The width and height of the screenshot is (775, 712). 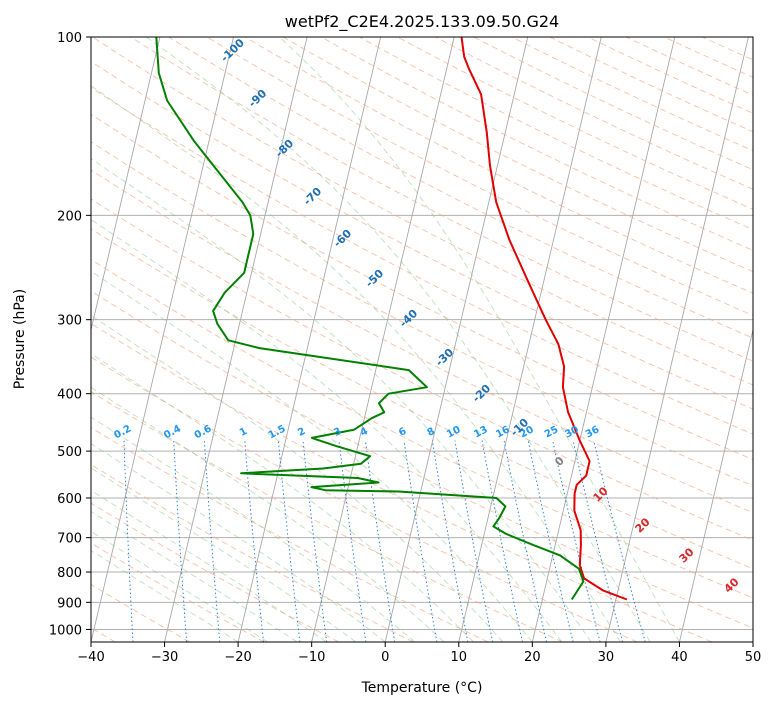 I want to click on mixing-ratio-label: 1.5, so click(x=277, y=432).